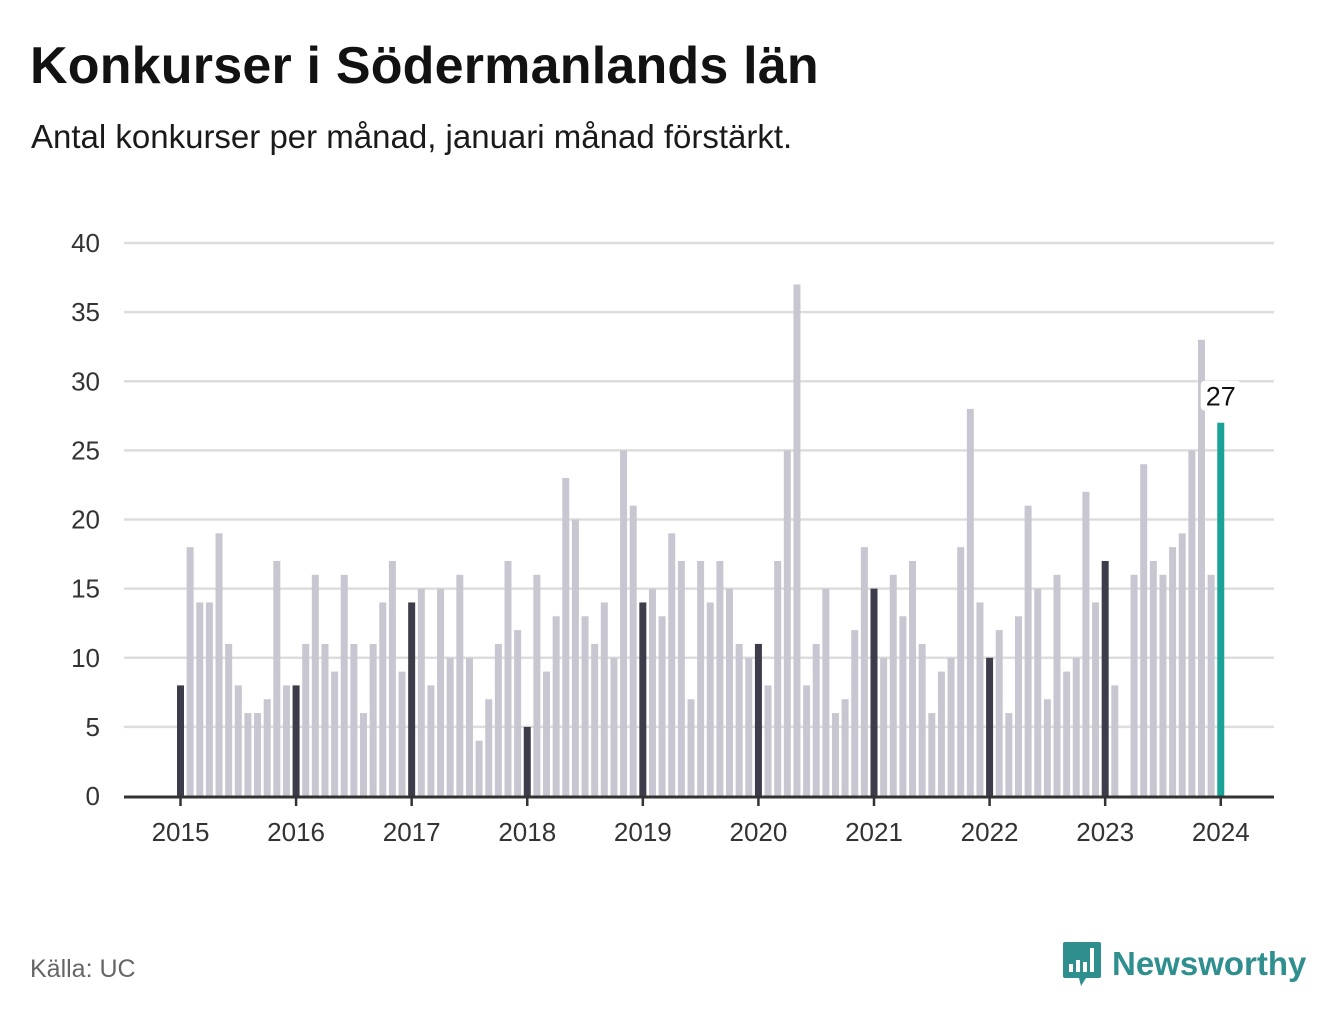  Describe the element at coordinates (83, 969) in the screenshot. I see `source-label: Källa: UC` at that location.